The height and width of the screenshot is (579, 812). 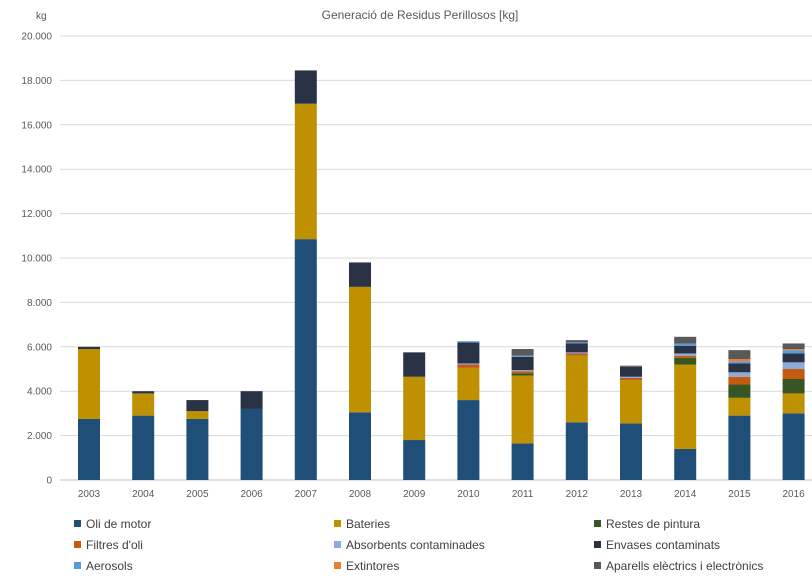 What do you see at coordinates (39, 303) in the screenshot?
I see `y-tick-label: 8.000` at bounding box center [39, 303].